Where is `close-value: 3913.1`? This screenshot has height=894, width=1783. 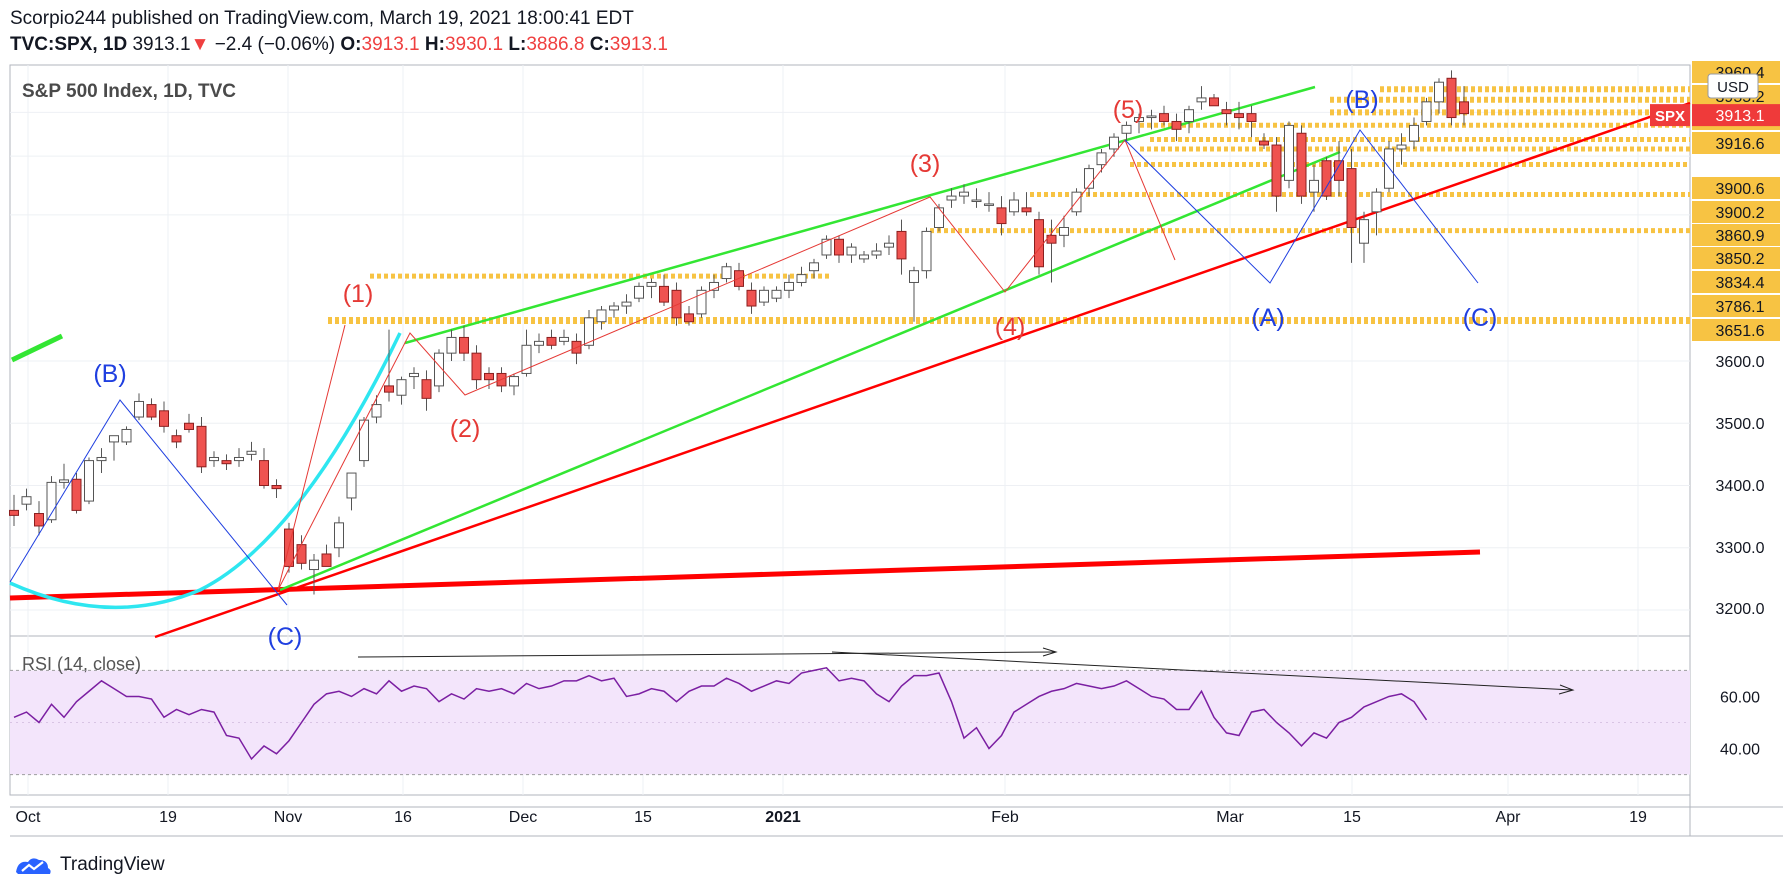 close-value: 3913.1 is located at coordinates (638, 44).